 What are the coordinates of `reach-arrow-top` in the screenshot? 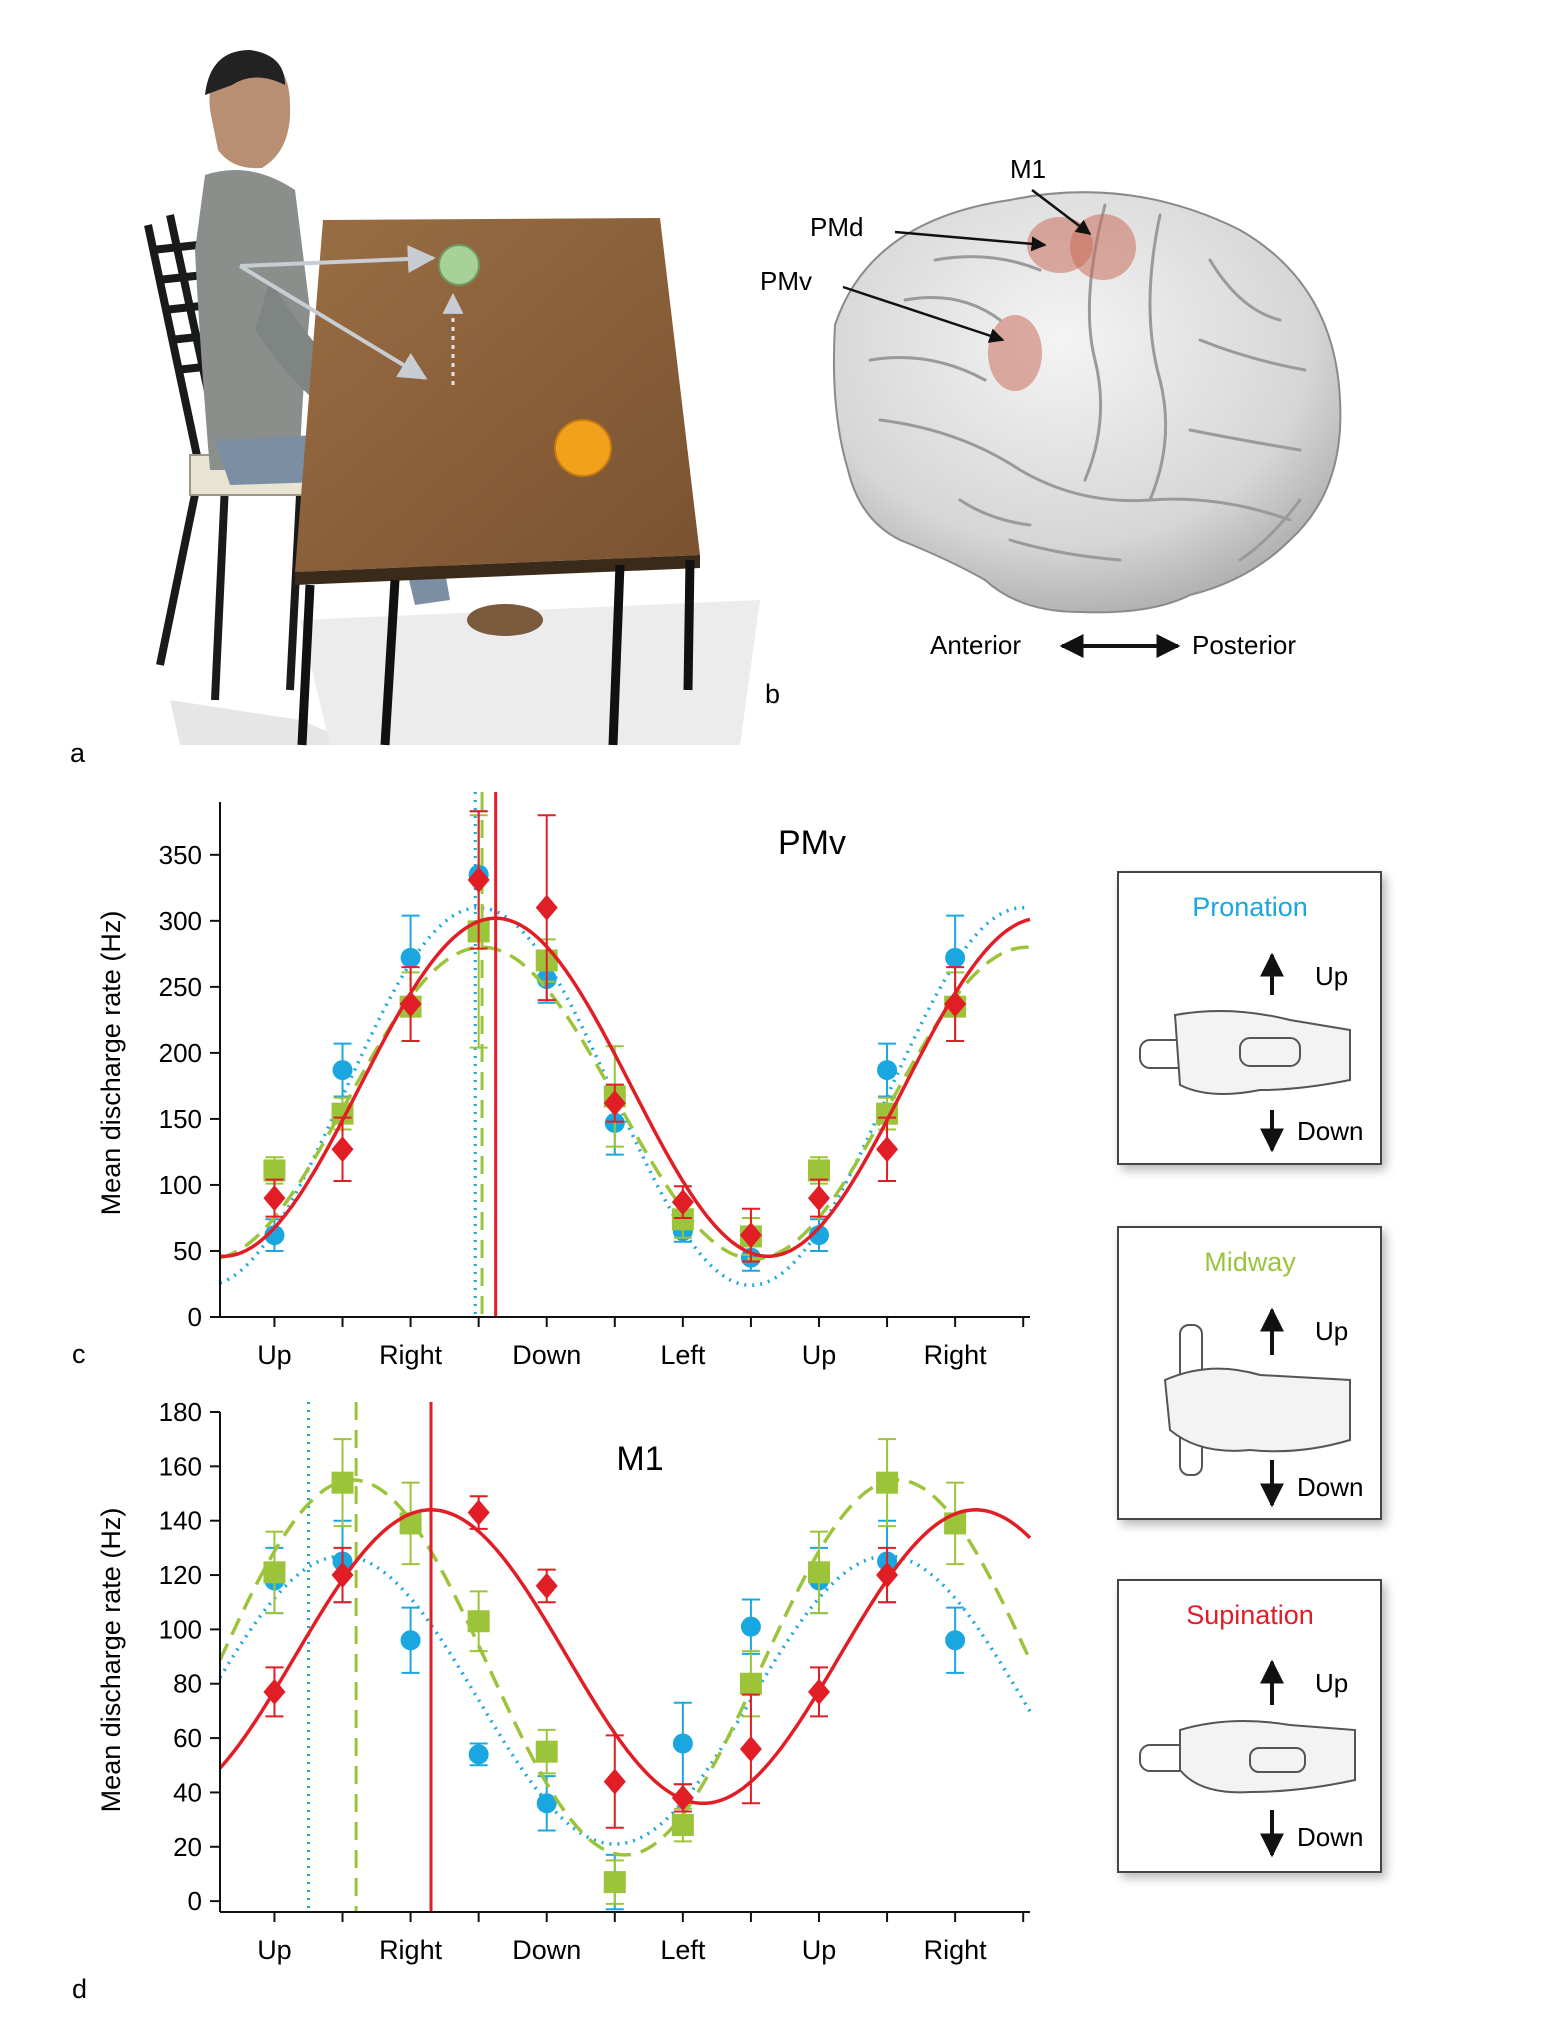 It's located at (337, 259).